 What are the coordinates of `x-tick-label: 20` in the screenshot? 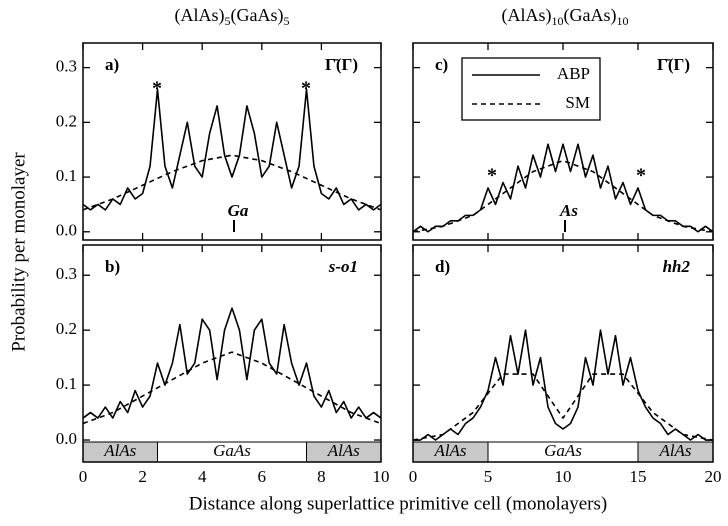 It's located at (713, 476).